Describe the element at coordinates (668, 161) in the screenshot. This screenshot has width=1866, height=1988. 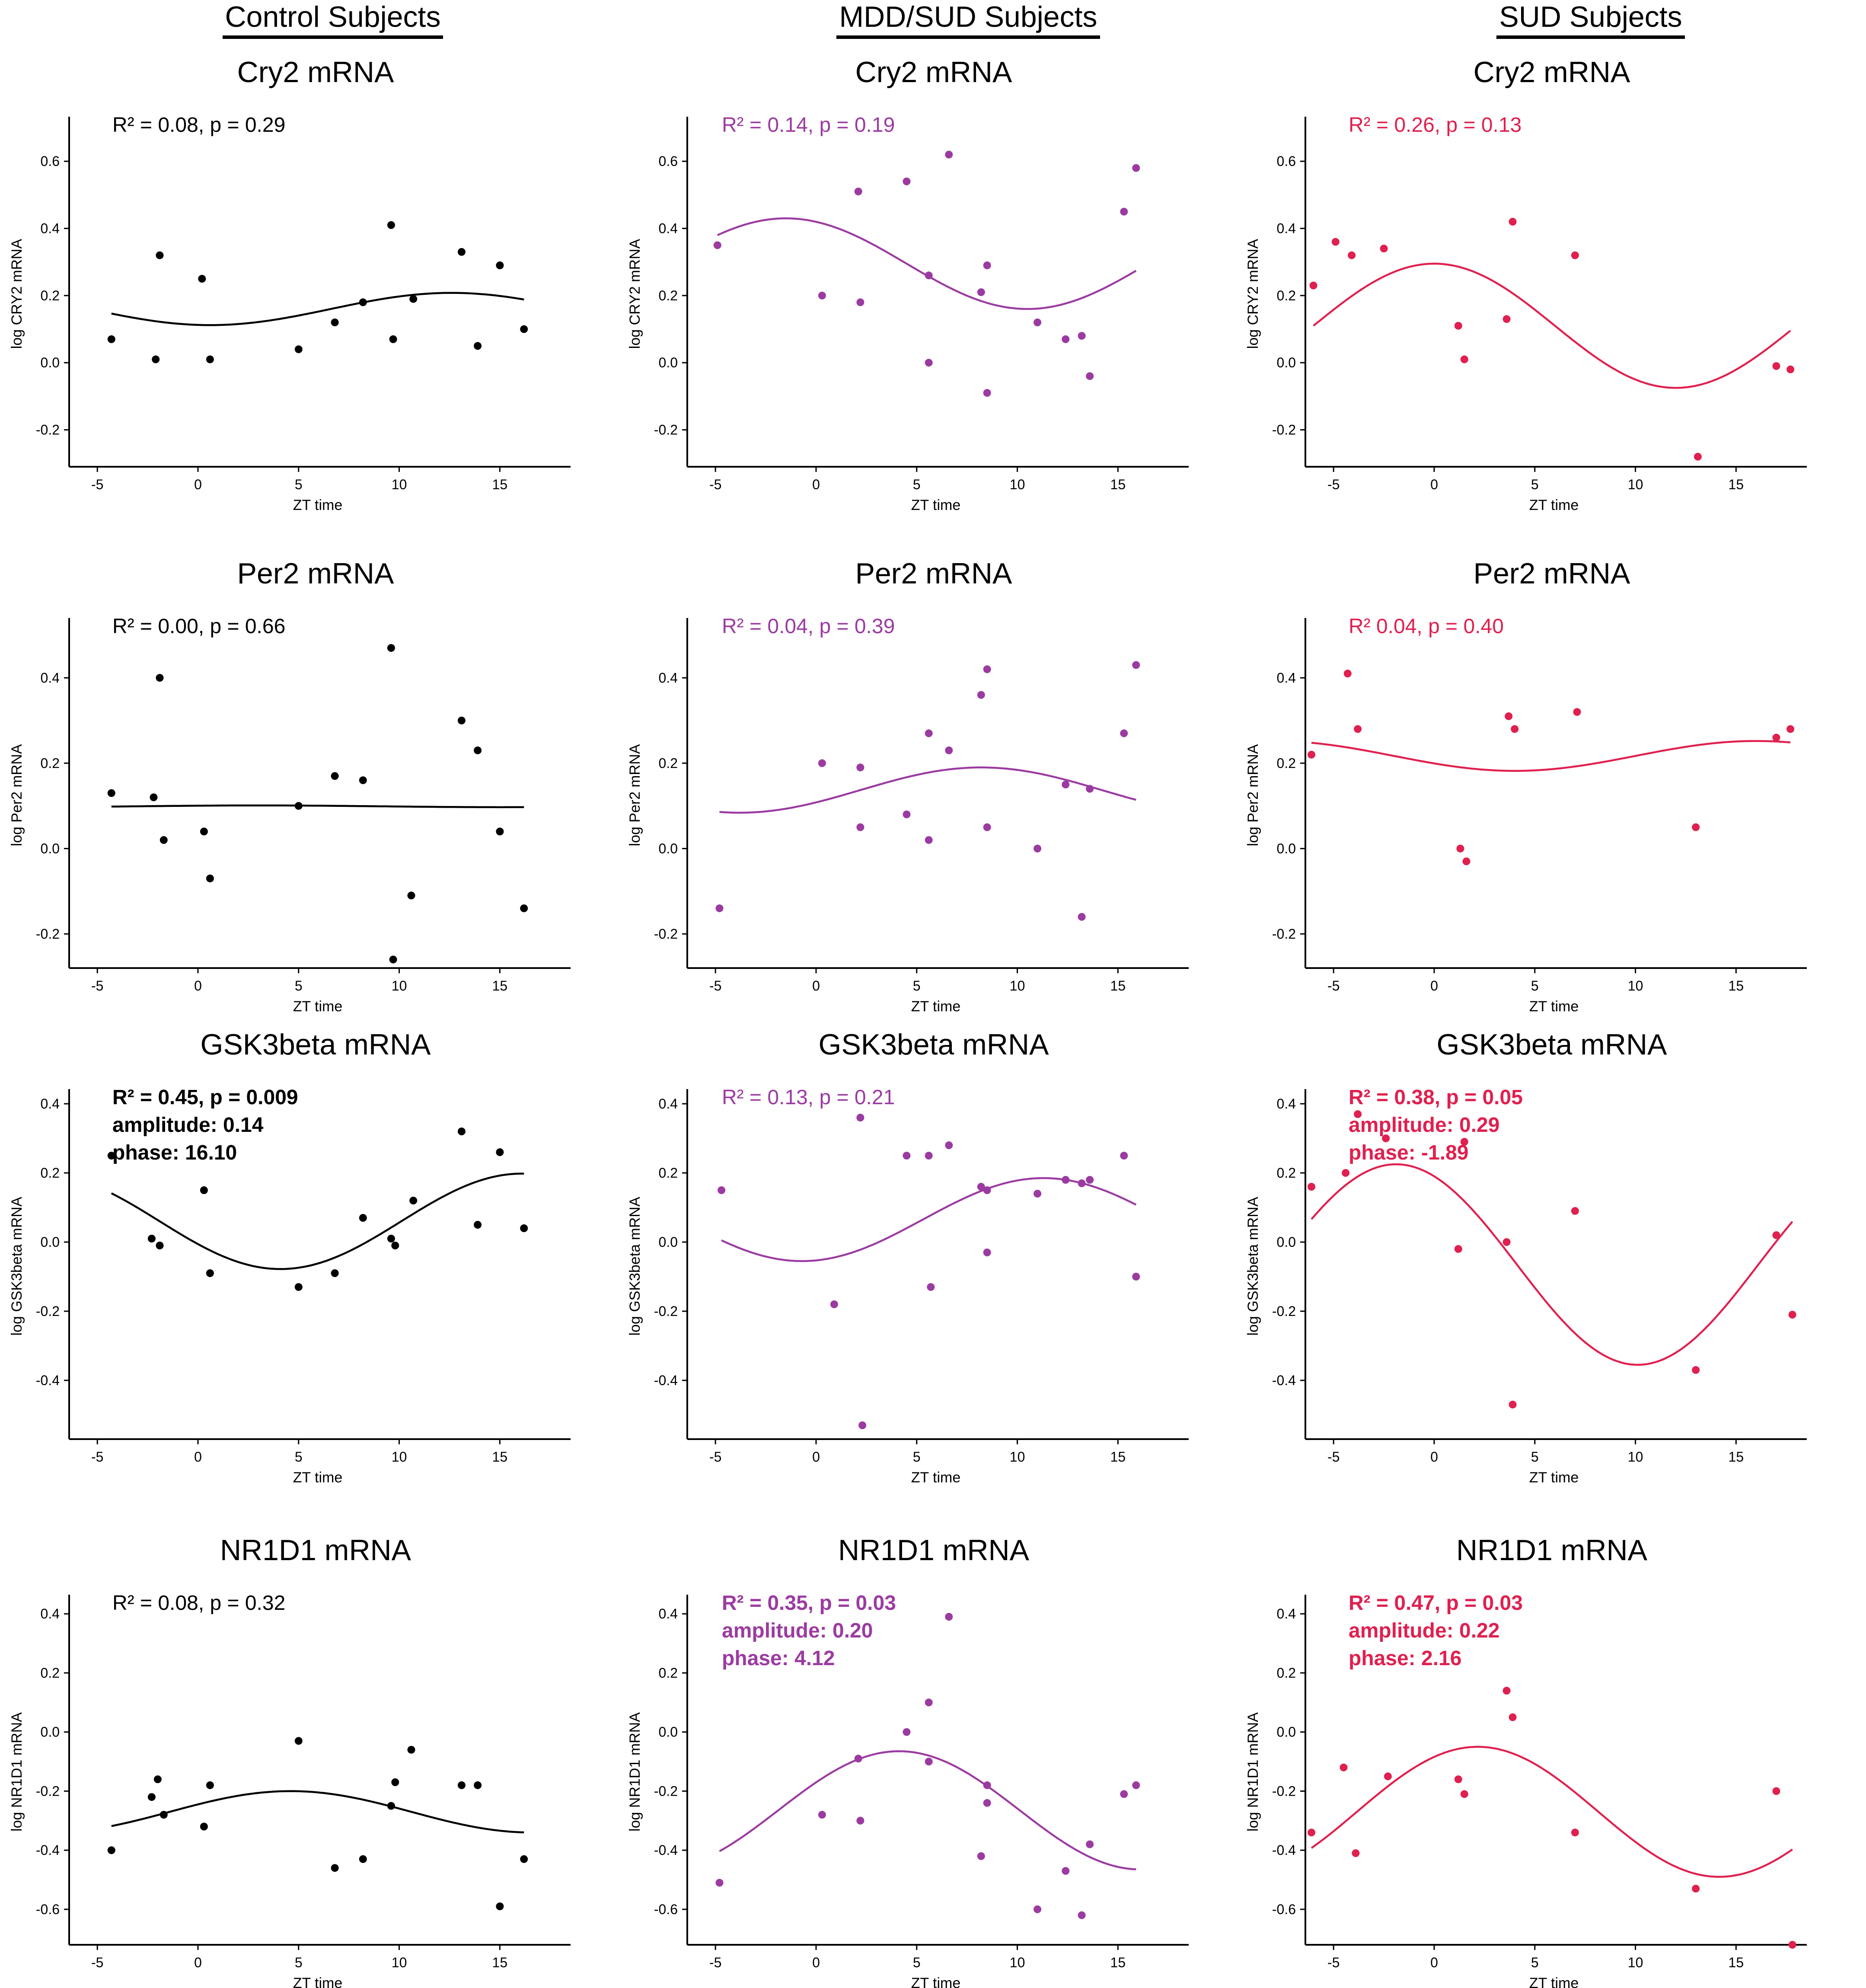
I see `y-tick-label: 0.6` at that location.